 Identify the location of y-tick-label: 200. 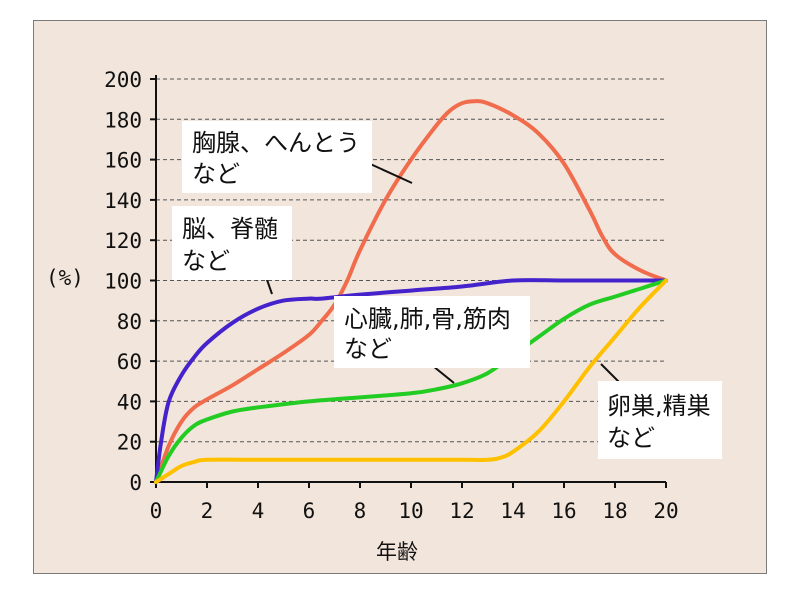
(123, 80).